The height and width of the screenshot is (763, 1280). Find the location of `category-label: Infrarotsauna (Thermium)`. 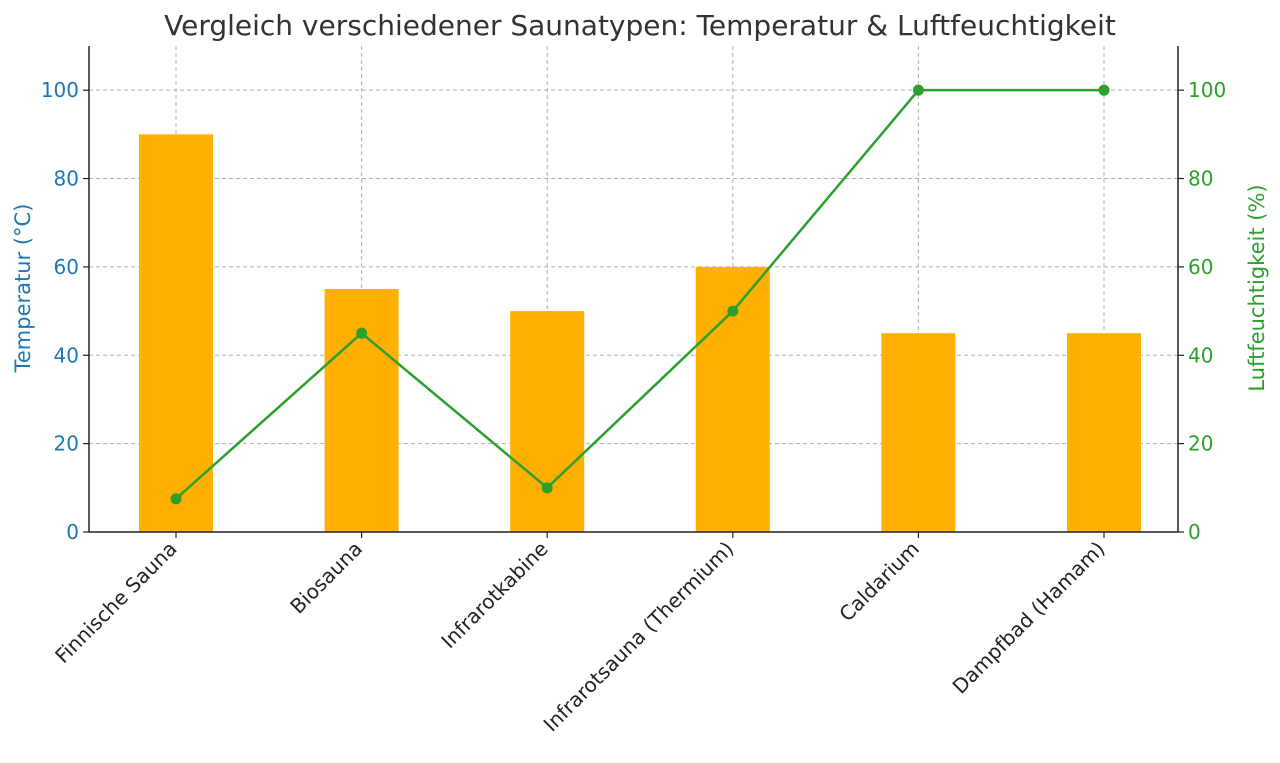

category-label: Infrarotsauna (Thermium) is located at coordinates (639, 637).